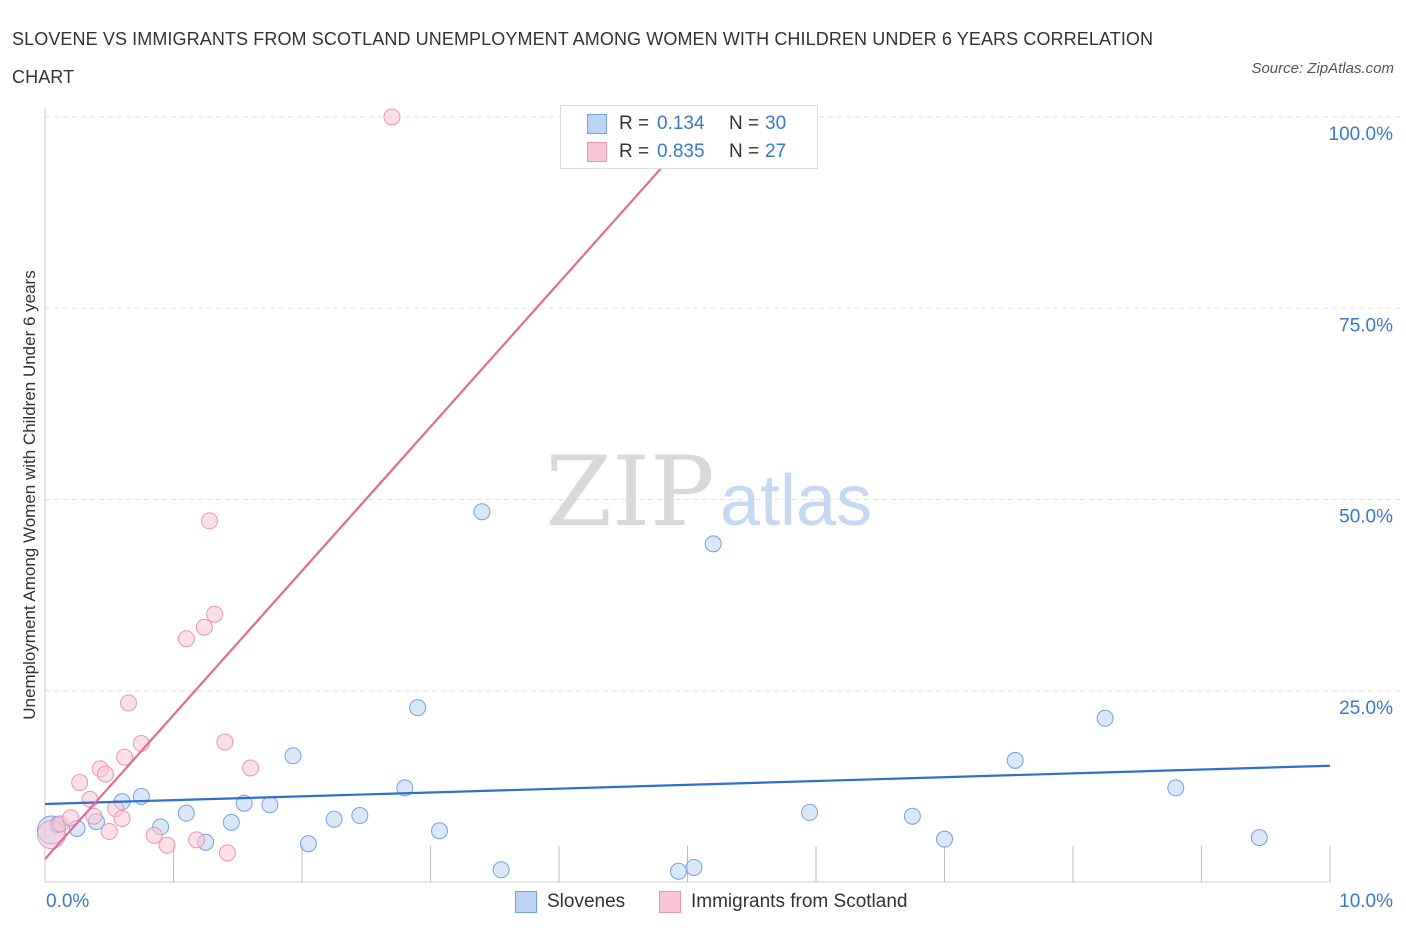 The height and width of the screenshot is (930, 1406). I want to click on y-tick-label: 75.0%, so click(1366, 325).